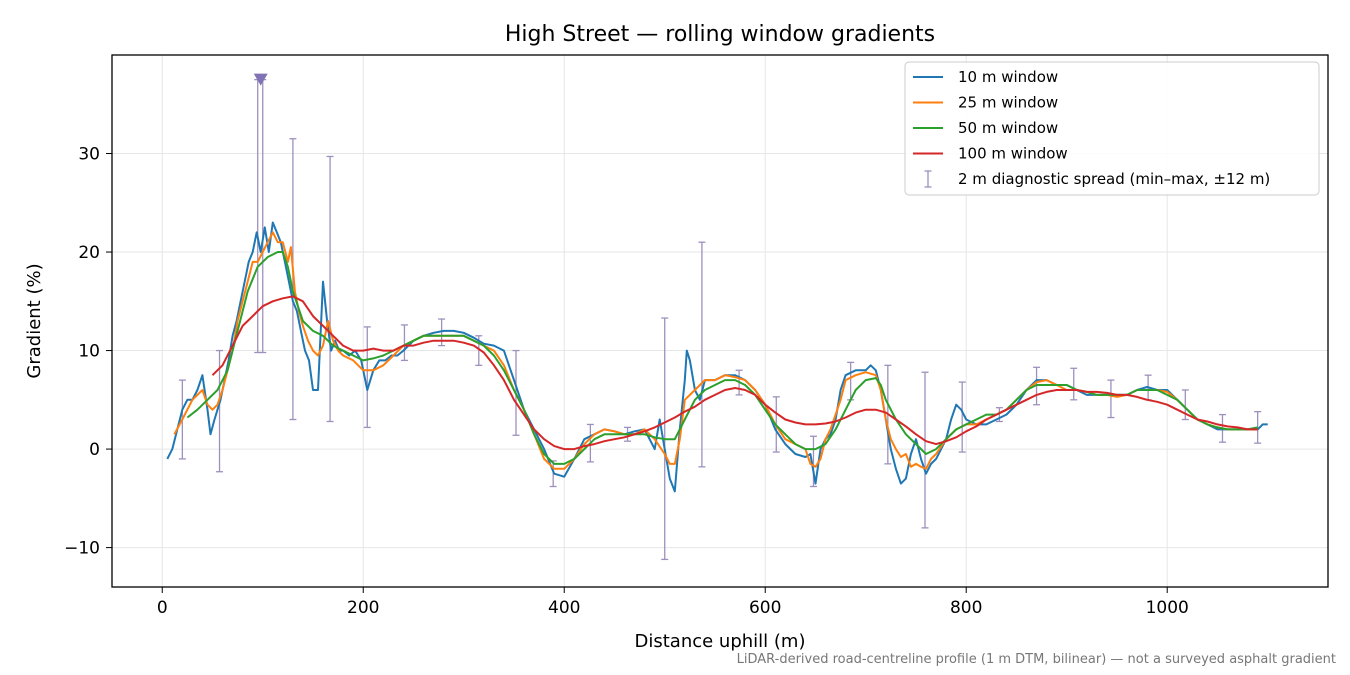 This screenshot has width=1350, height=675. What do you see at coordinates (966, 608) in the screenshot?
I see `x-tick-label: 800` at bounding box center [966, 608].